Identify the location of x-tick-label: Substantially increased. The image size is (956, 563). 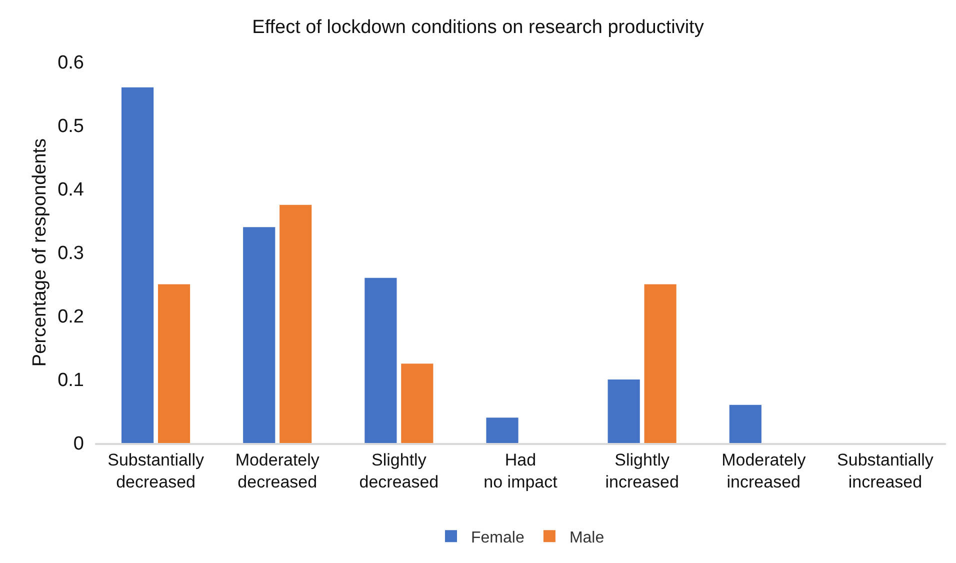
(885, 471).